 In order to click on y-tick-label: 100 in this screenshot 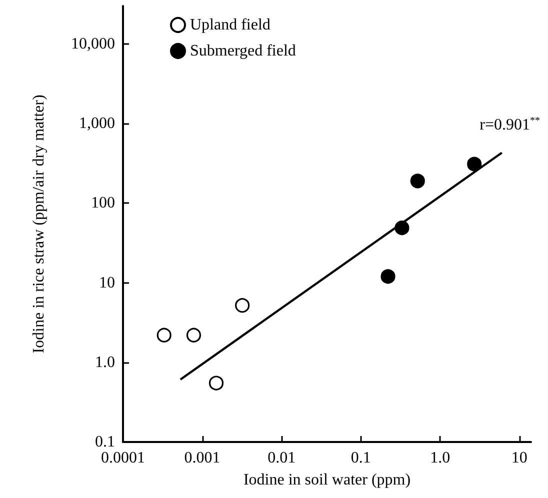, I will do `click(103, 203)`.